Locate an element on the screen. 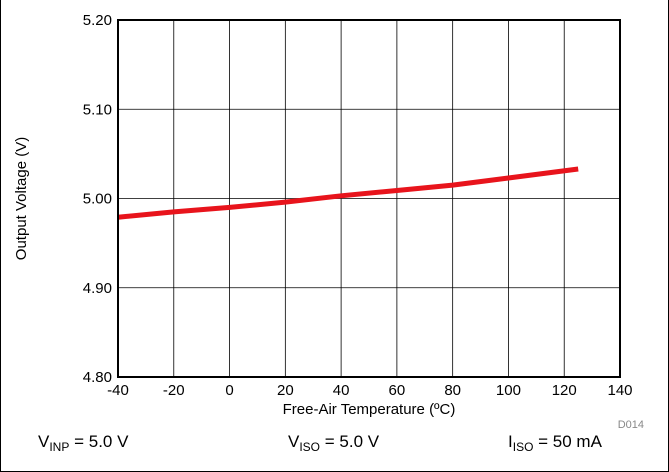 This screenshot has height=472, width=669. y-tick-label: 5.00 is located at coordinates (97, 199).